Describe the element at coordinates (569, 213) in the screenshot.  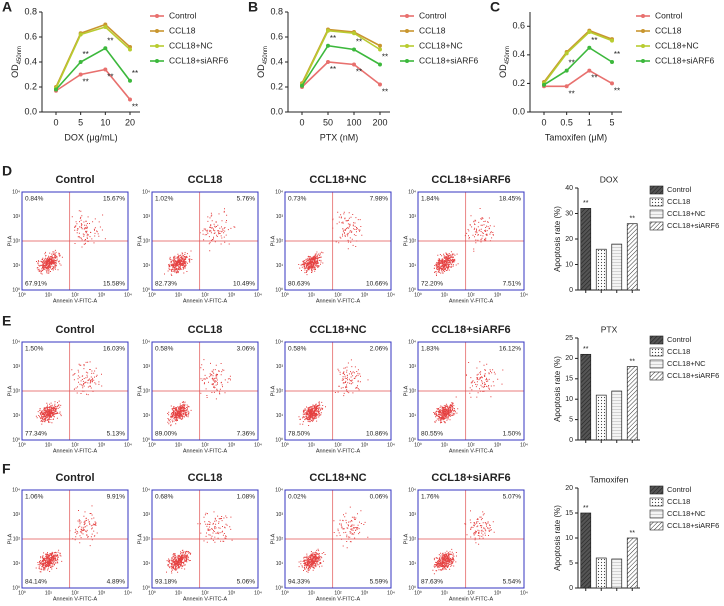
I see `y-tick-label: 30` at that location.